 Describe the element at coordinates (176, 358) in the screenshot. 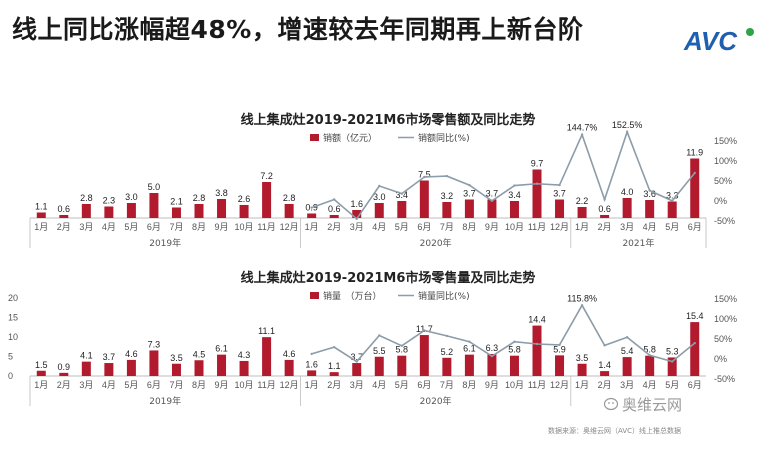

I see `bar-value-label: 3.5` at that location.